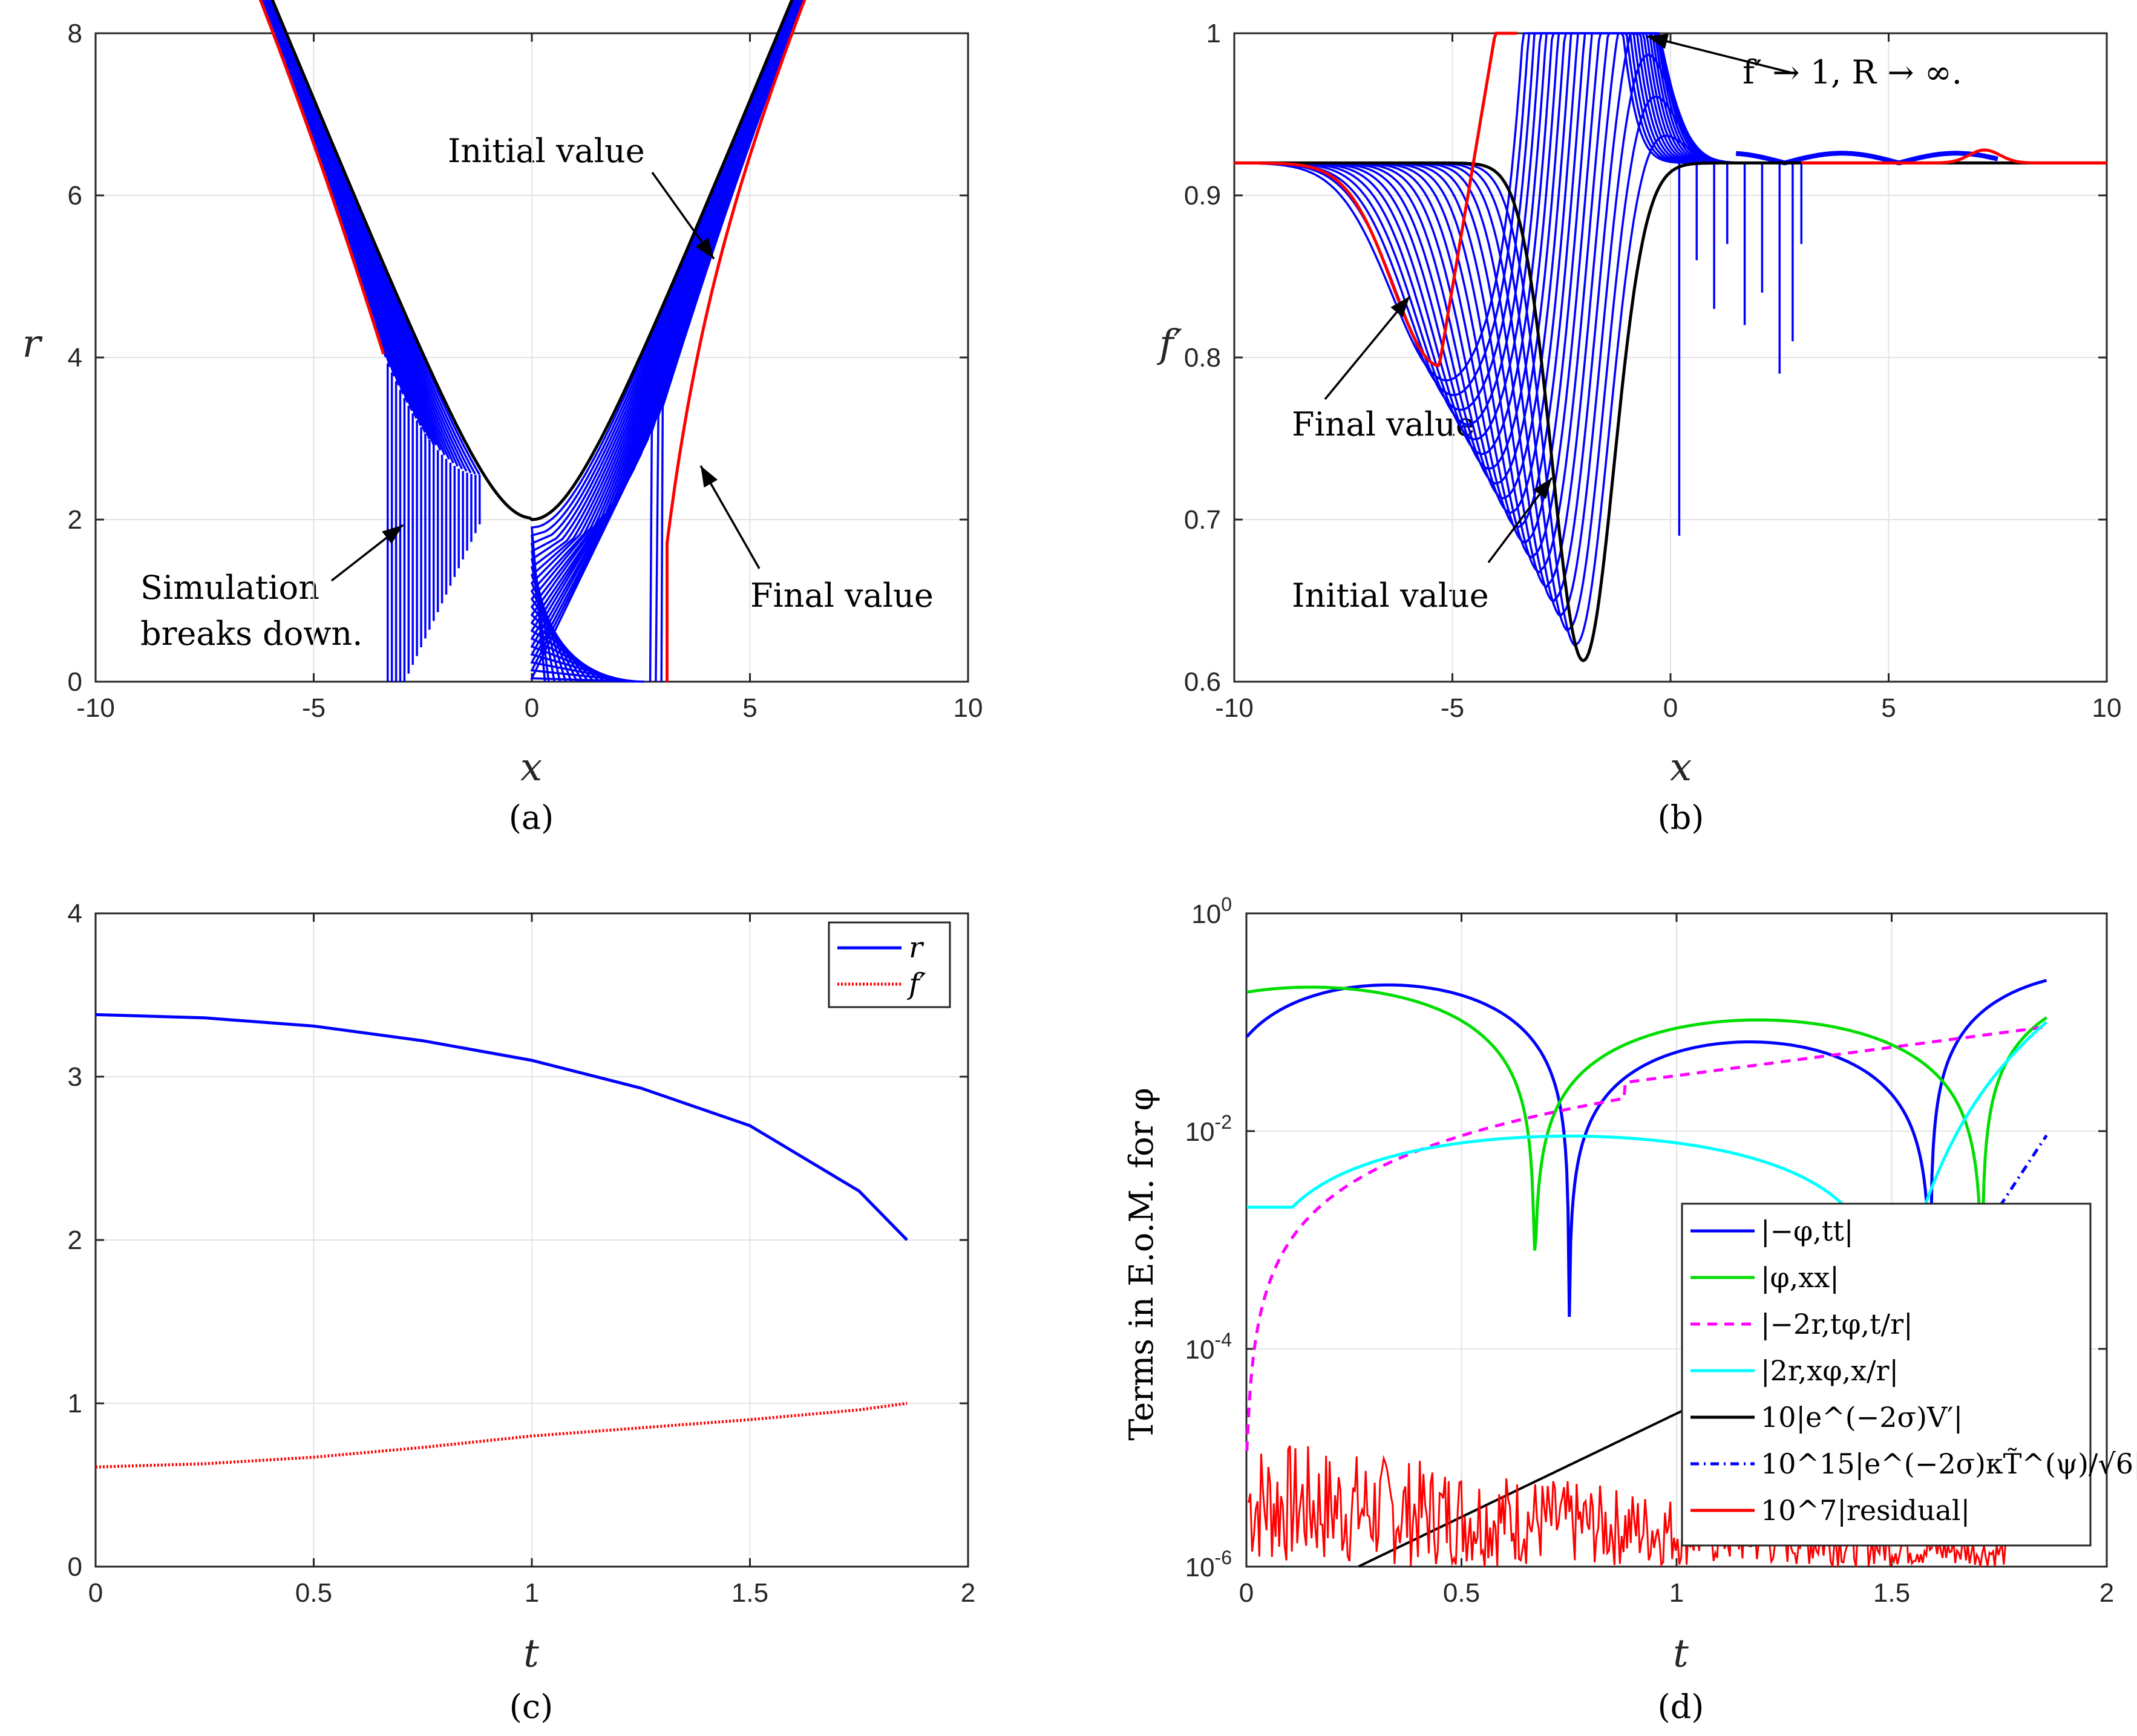 The image size is (2137, 1736). What do you see at coordinates (532, 1593) in the screenshot?
I see `tick-label-x-c: 1` at bounding box center [532, 1593].